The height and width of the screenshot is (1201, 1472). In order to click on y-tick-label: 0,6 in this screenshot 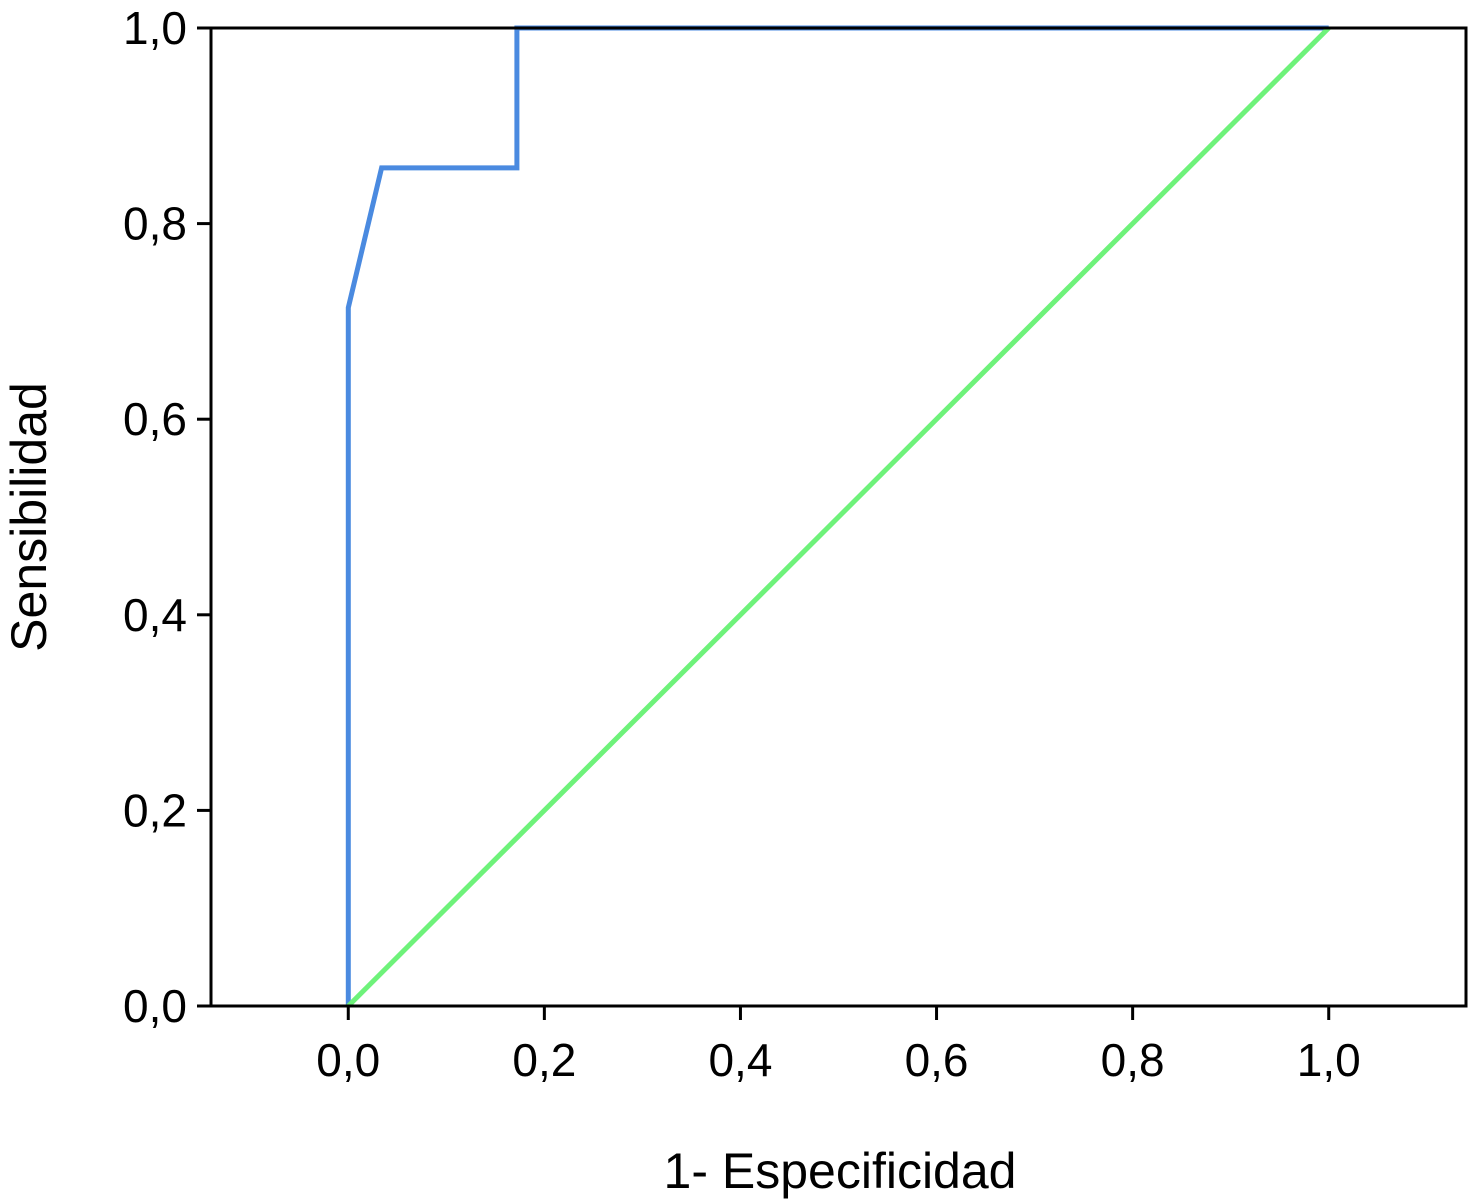, I will do `click(155, 419)`.